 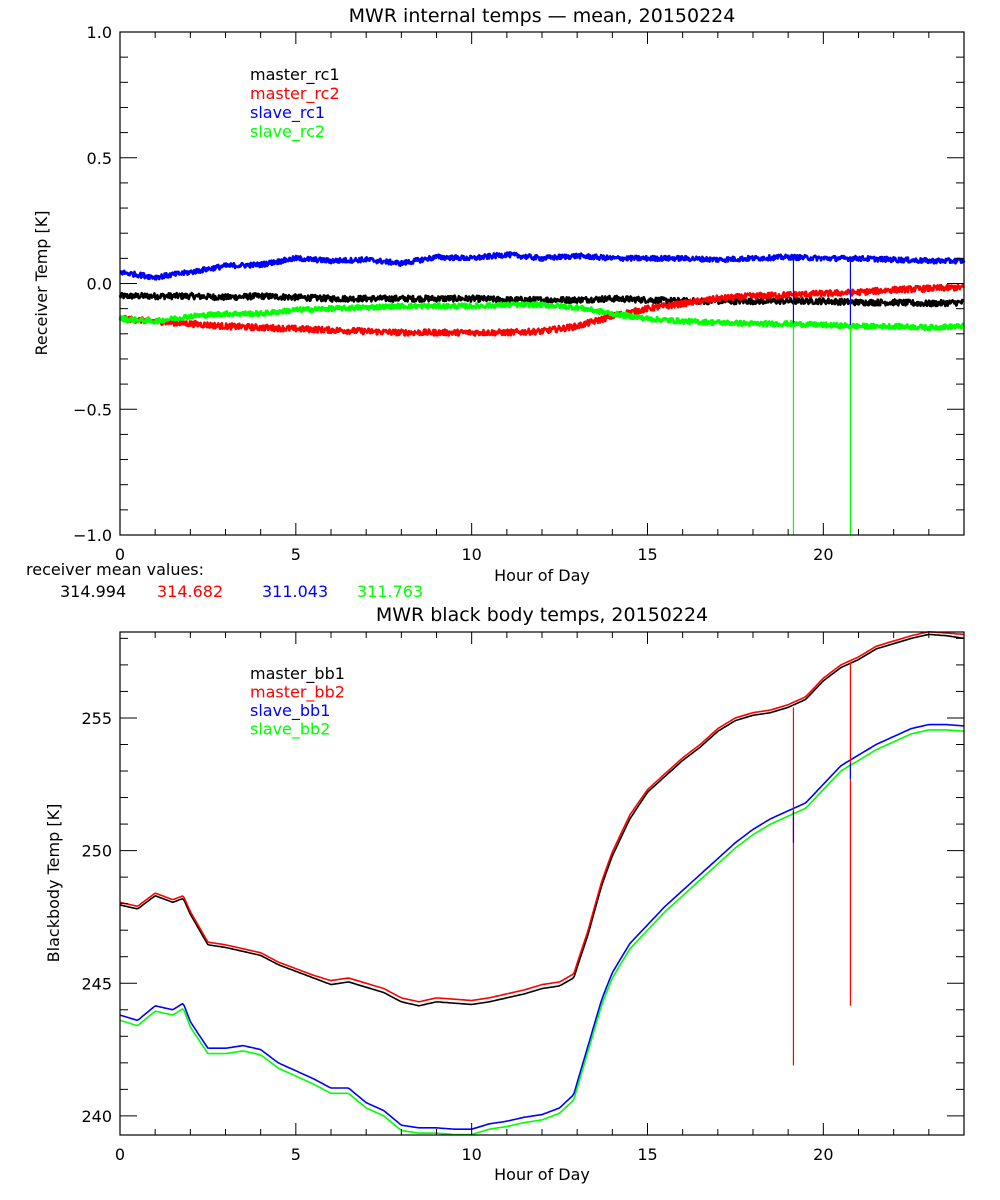 What do you see at coordinates (96, 851) in the screenshot?
I see `y-tick-label: 250` at bounding box center [96, 851].